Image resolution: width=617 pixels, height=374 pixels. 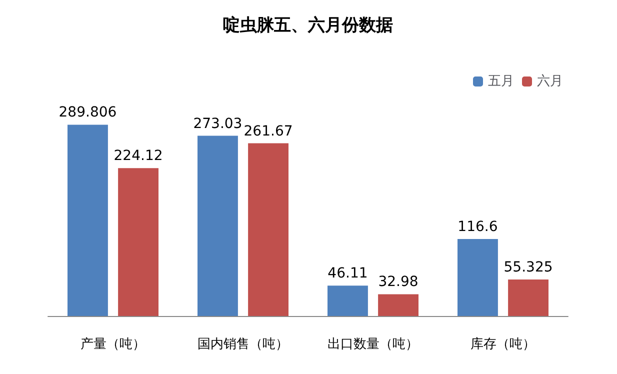 What do you see at coordinates (398, 282) in the screenshot?
I see `data-label: 32.98` at bounding box center [398, 282].